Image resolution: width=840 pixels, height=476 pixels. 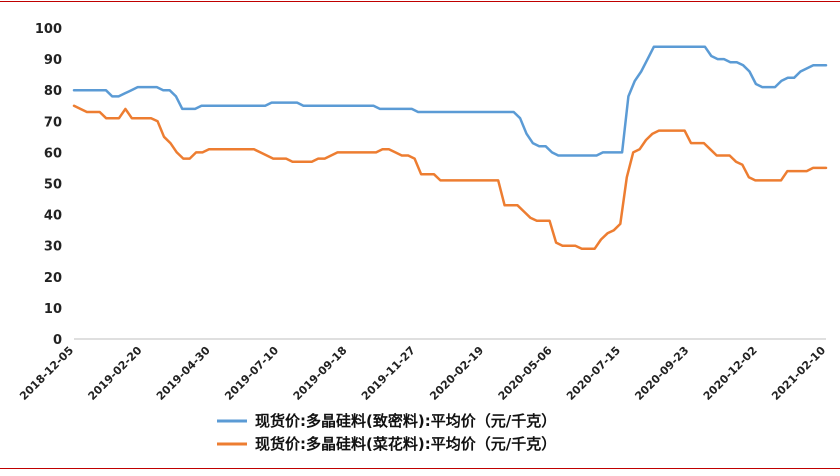 What do you see at coordinates (456, 373) in the screenshot?
I see `x-tick-label: 2020-02-19` at bounding box center [456, 373].